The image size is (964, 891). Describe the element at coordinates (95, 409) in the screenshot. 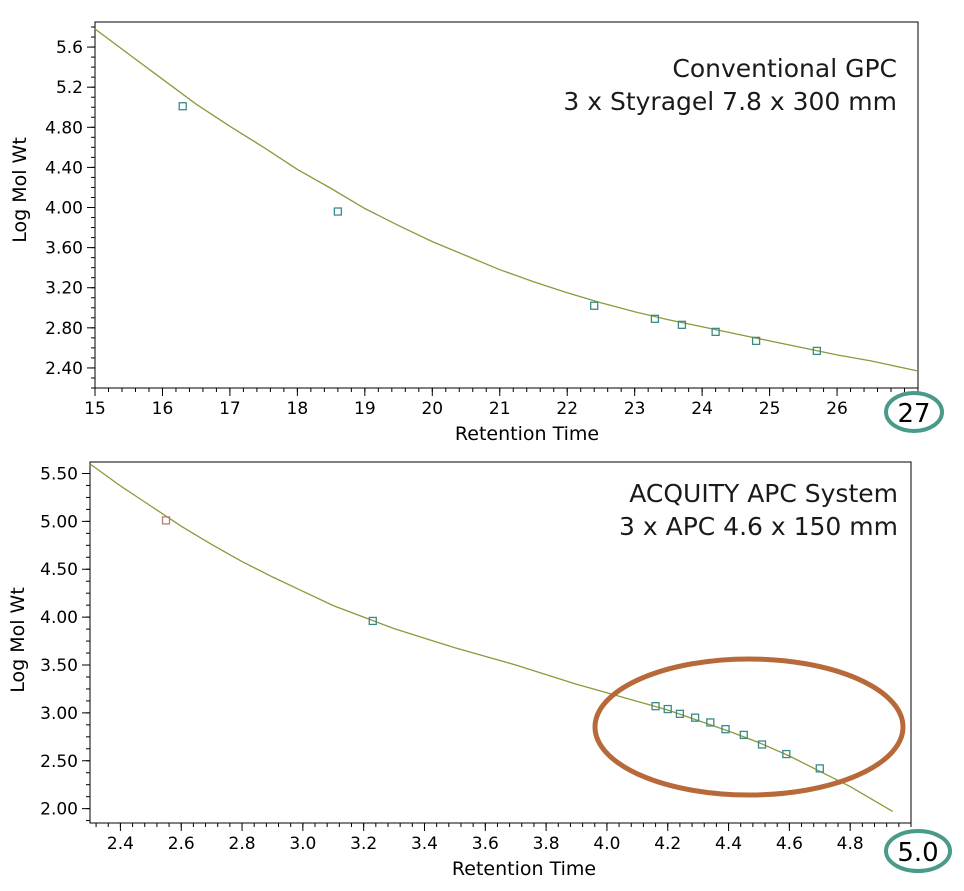

I see `x-tick-label: 15` at that location.